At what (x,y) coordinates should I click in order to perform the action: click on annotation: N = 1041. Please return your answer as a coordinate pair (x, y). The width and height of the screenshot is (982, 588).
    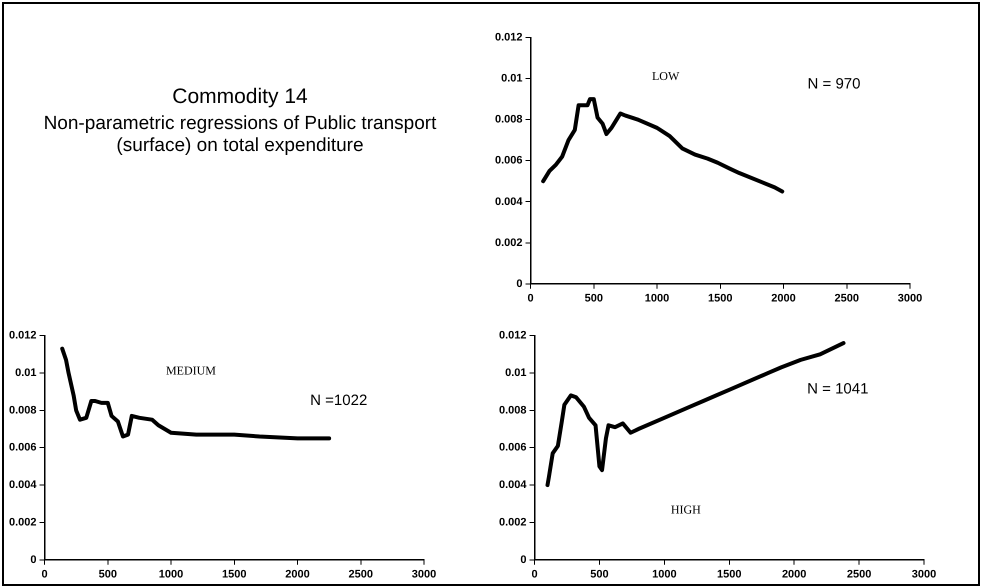
    Looking at the image, I should click on (837, 389).